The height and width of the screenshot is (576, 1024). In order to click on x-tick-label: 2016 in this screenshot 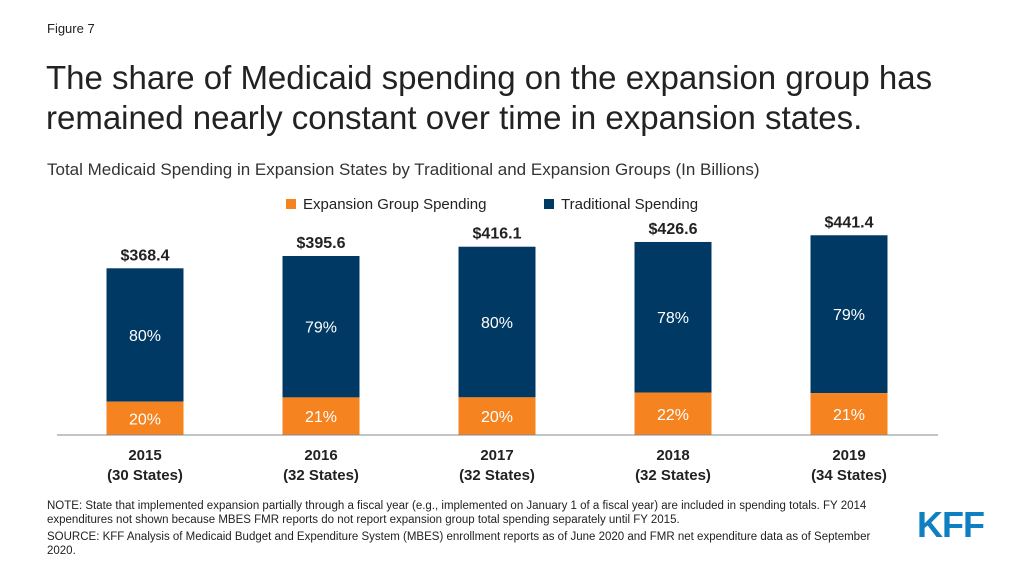, I will do `click(320, 455)`.